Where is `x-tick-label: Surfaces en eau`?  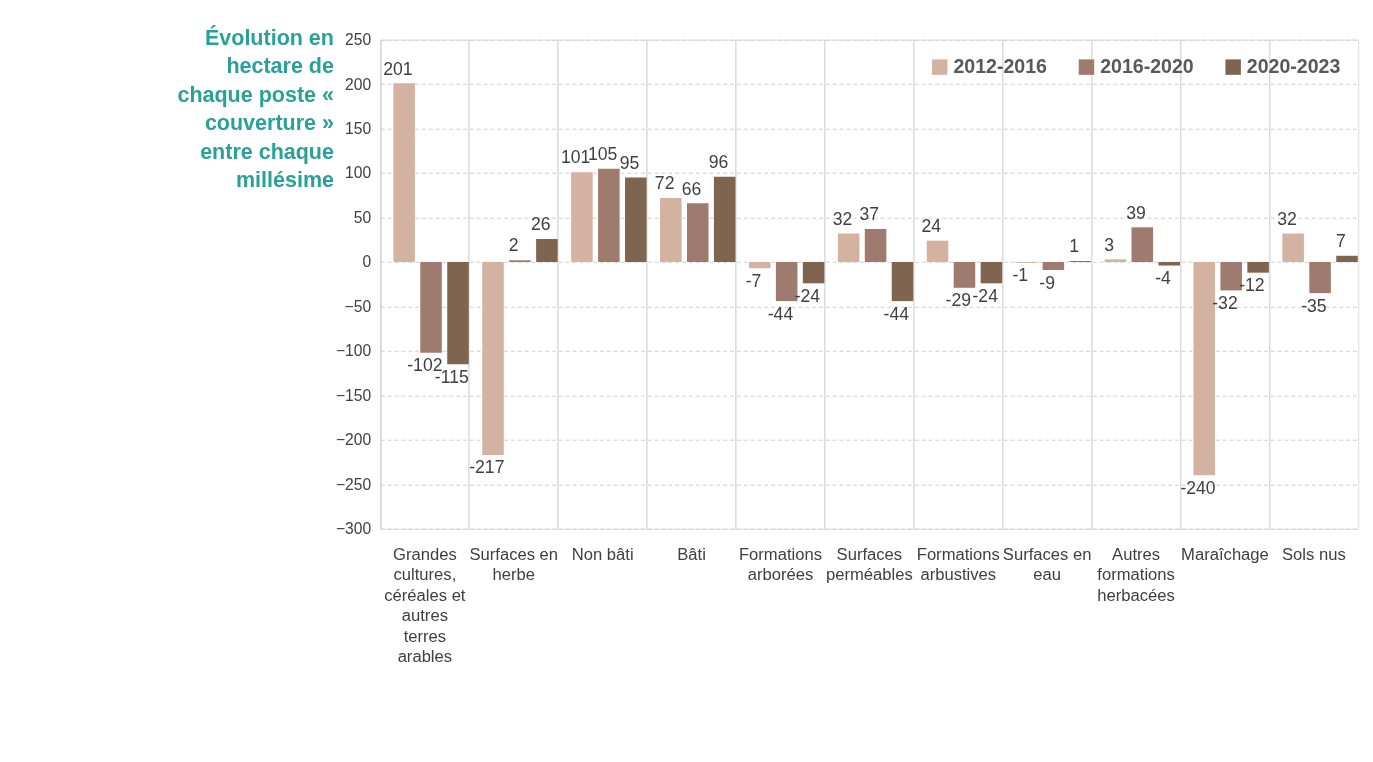 x-tick-label: Surfaces en eau is located at coordinates (1047, 564).